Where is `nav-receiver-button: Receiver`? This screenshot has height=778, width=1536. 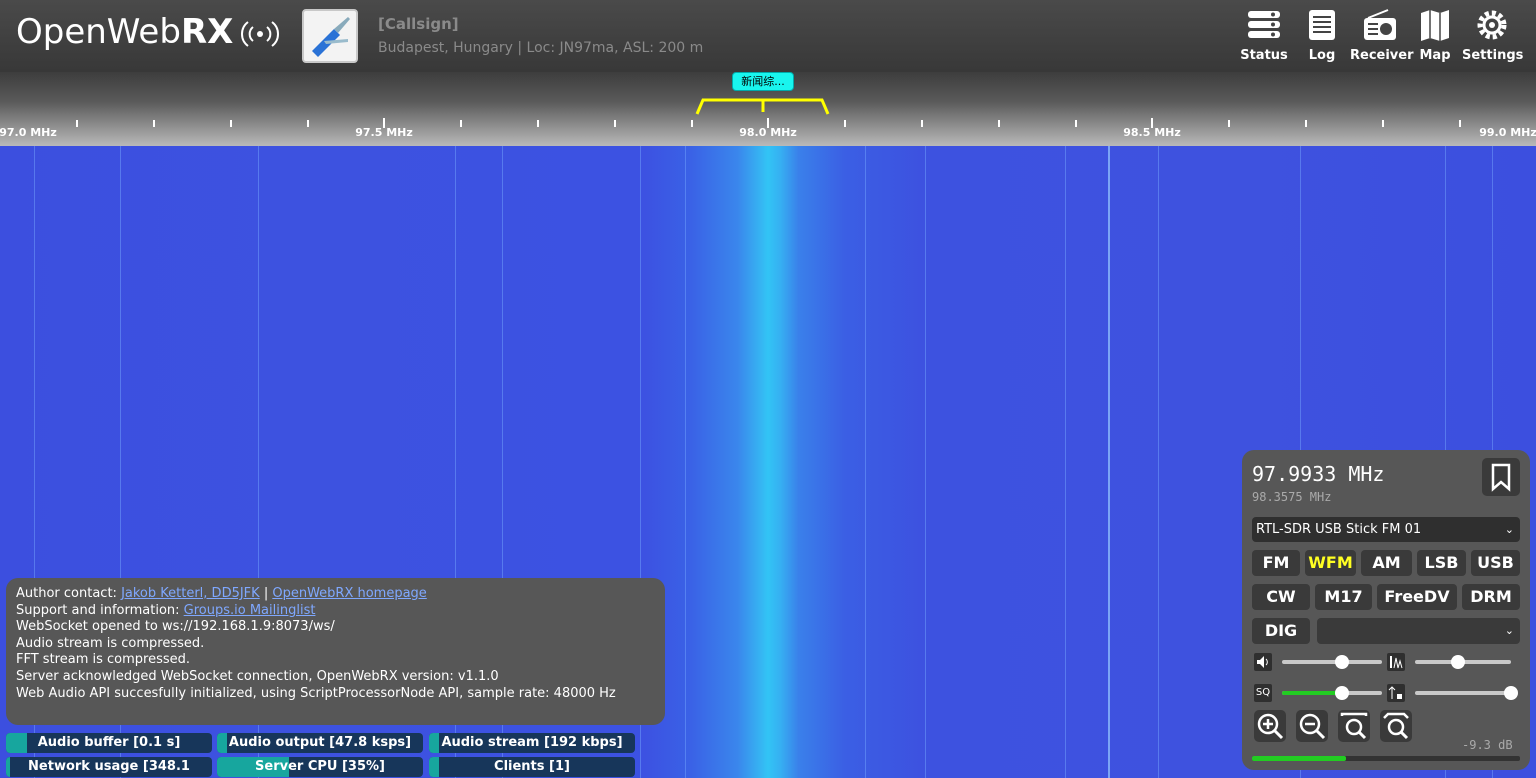
nav-receiver-button: Receiver is located at coordinates (1382, 38).